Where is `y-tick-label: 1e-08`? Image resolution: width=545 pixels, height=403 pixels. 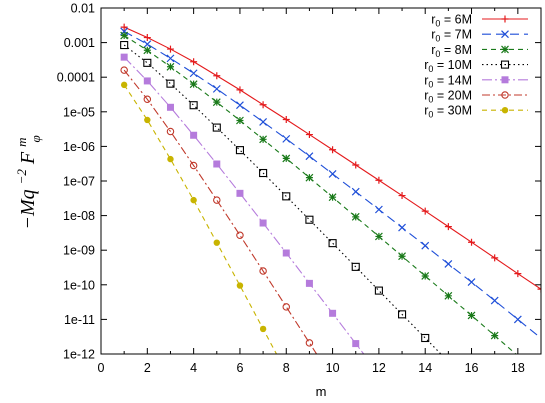 y-tick-label: 1e-08 is located at coordinates (79, 216).